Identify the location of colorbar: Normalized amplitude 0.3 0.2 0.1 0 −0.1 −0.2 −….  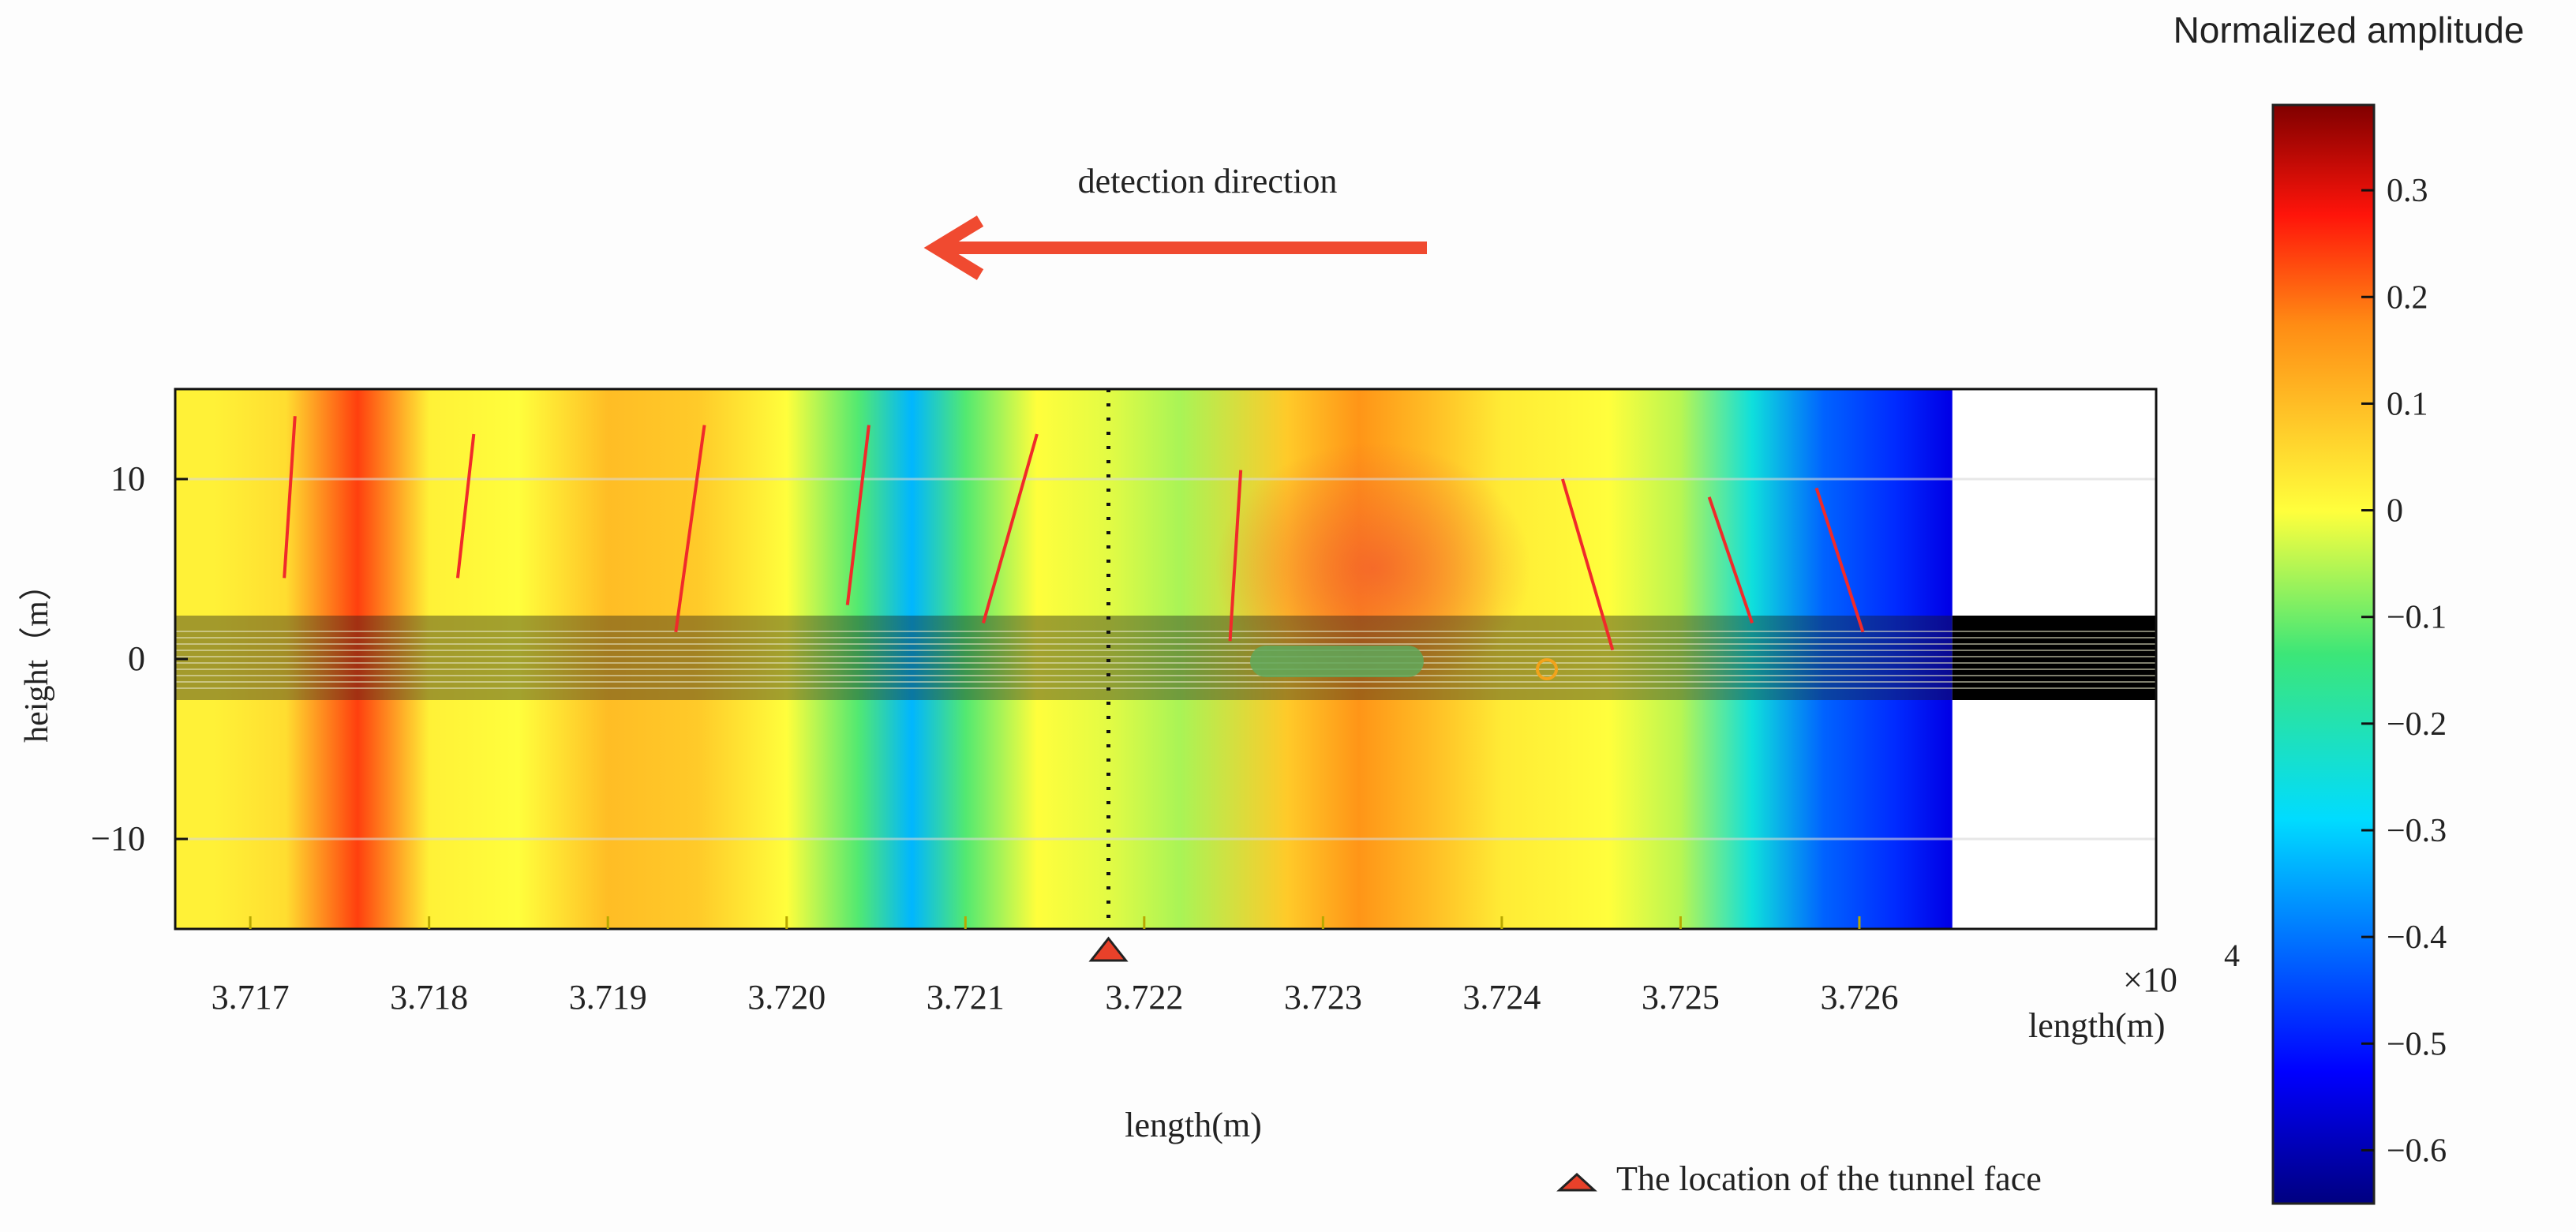
(2349, 607).